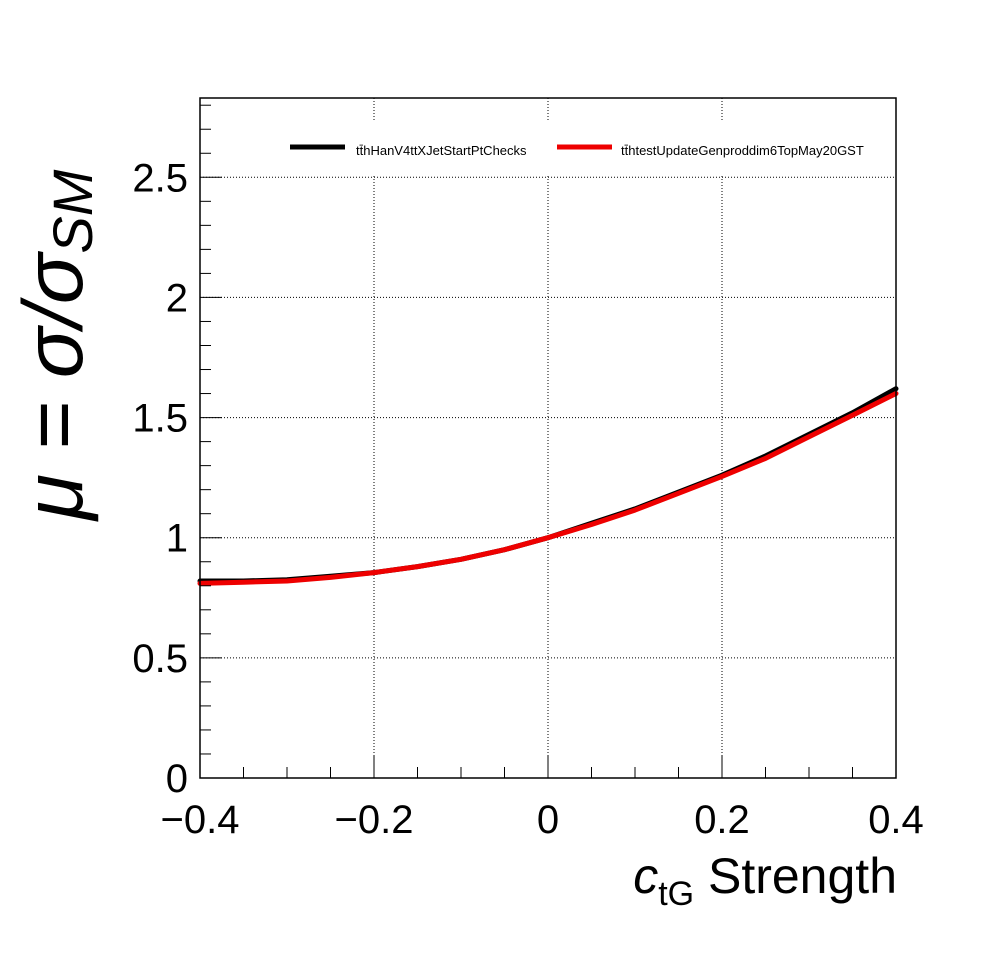 The image size is (996, 972). Describe the element at coordinates (177, 779) in the screenshot. I see `y-tick-label: 0` at that location.